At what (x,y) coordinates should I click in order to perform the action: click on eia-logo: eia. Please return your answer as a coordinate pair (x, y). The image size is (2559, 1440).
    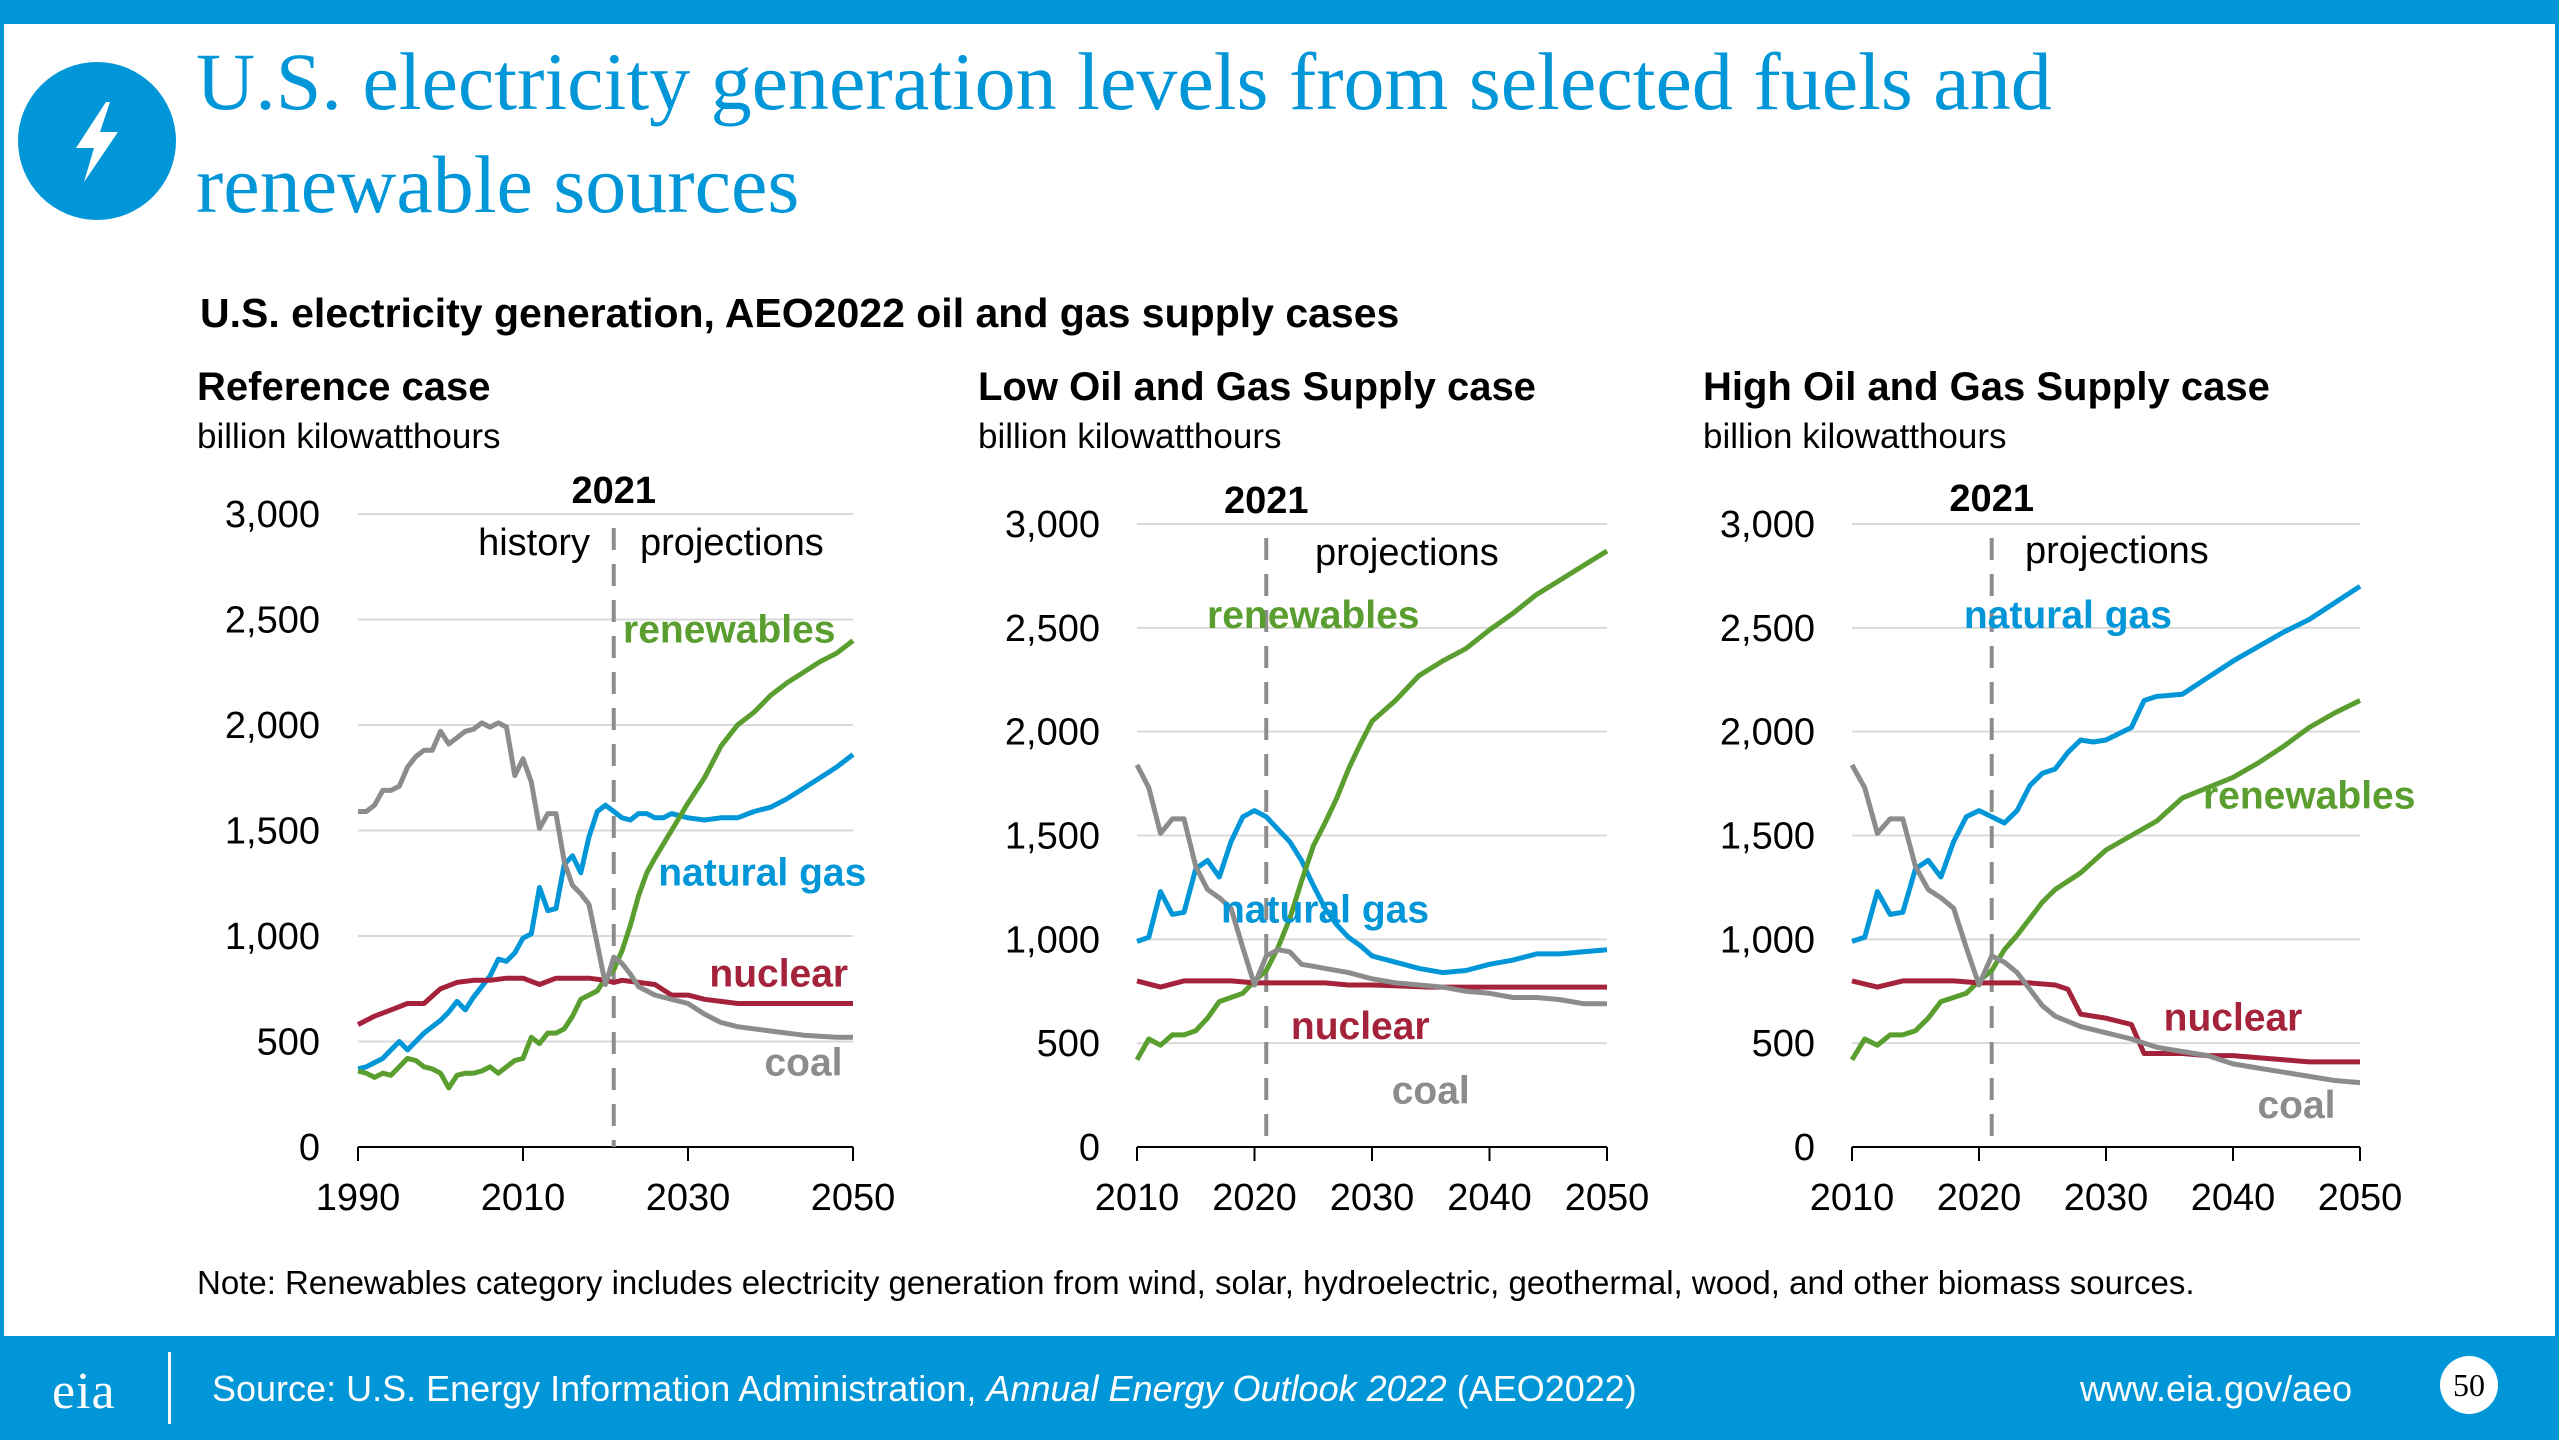
    Looking at the image, I should click on (84, 1391).